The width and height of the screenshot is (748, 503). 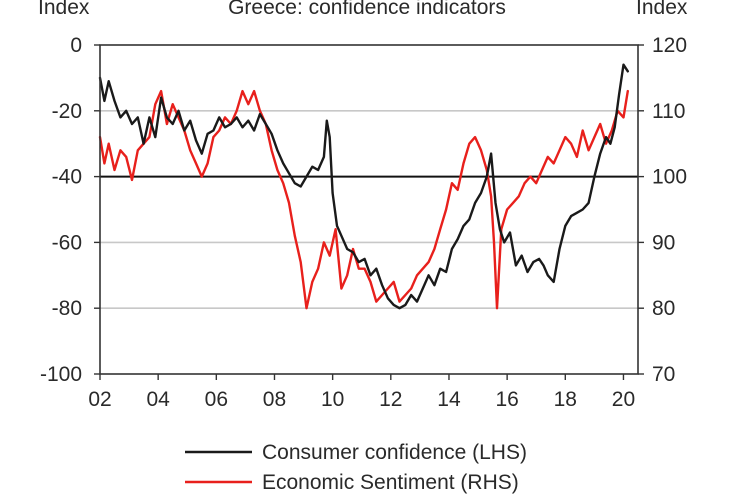 What do you see at coordinates (64, 9) in the screenshot?
I see `left-axis-title: Index` at bounding box center [64, 9].